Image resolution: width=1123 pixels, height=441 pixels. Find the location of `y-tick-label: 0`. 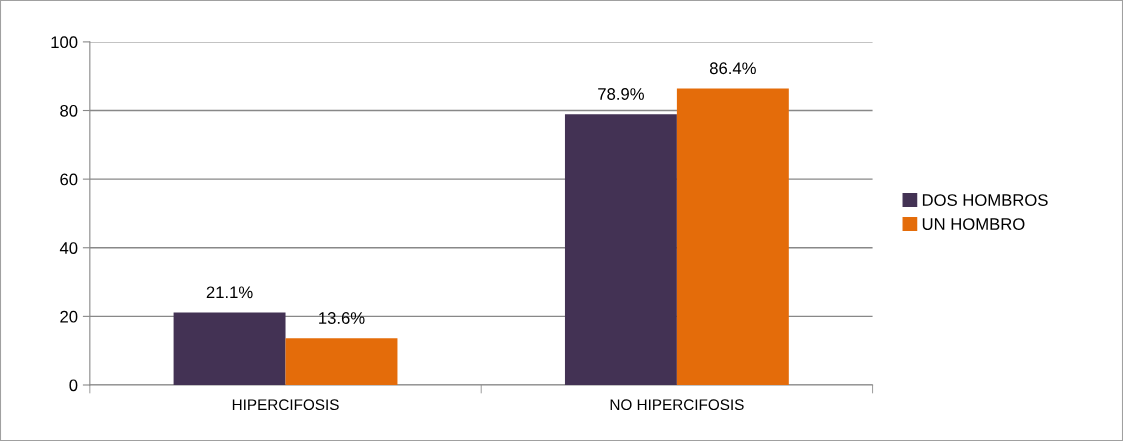

y-tick-label: 0 is located at coordinates (73, 385).